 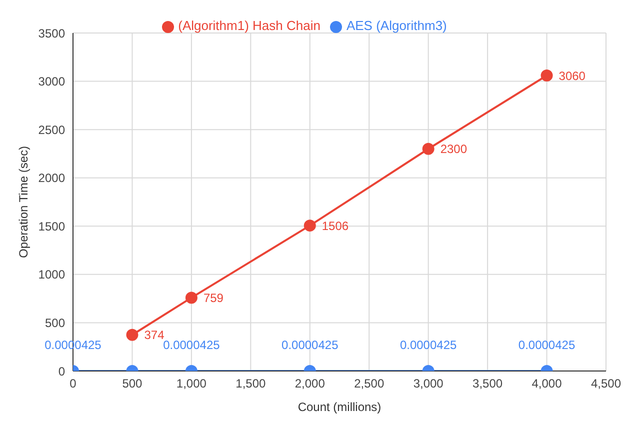 I want to click on x-tick-label: 2,500, so click(x=369, y=383).